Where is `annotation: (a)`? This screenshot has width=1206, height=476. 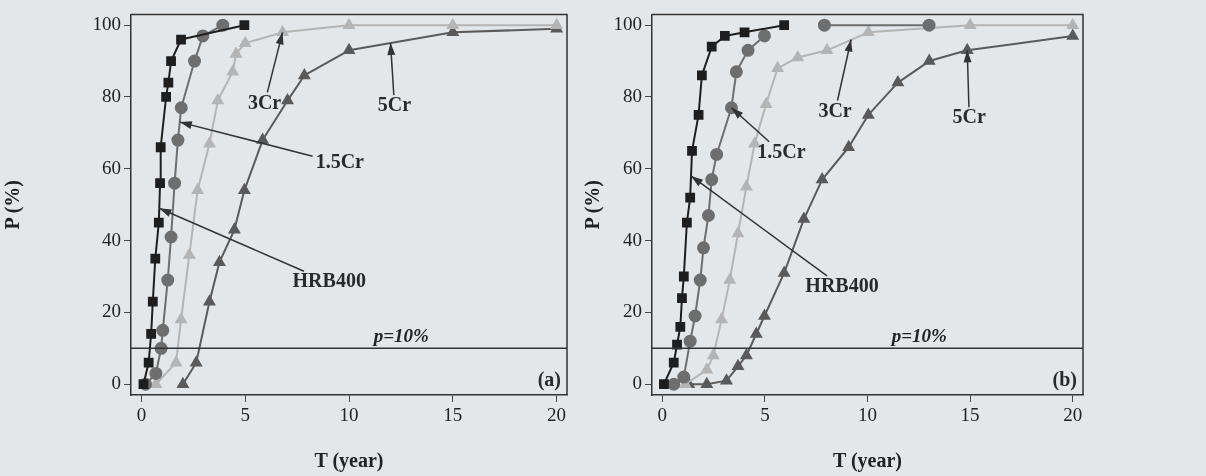
annotation: (a) is located at coordinates (549, 380).